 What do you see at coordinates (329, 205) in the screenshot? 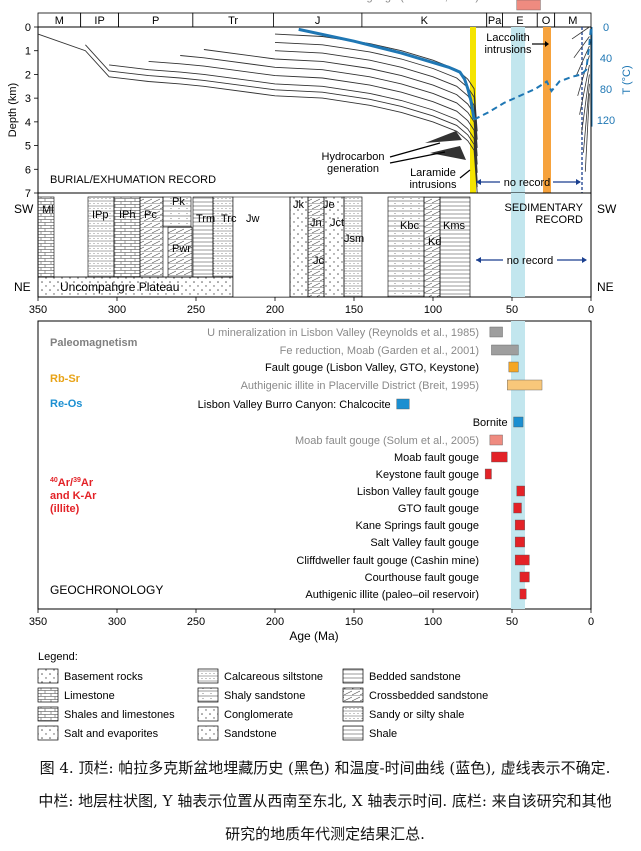
I see `unit-label-je: Je` at bounding box center [329, 205].